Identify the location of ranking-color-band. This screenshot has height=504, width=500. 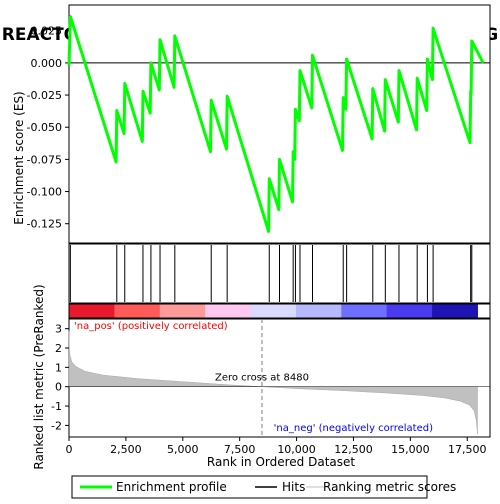
(279, 311).